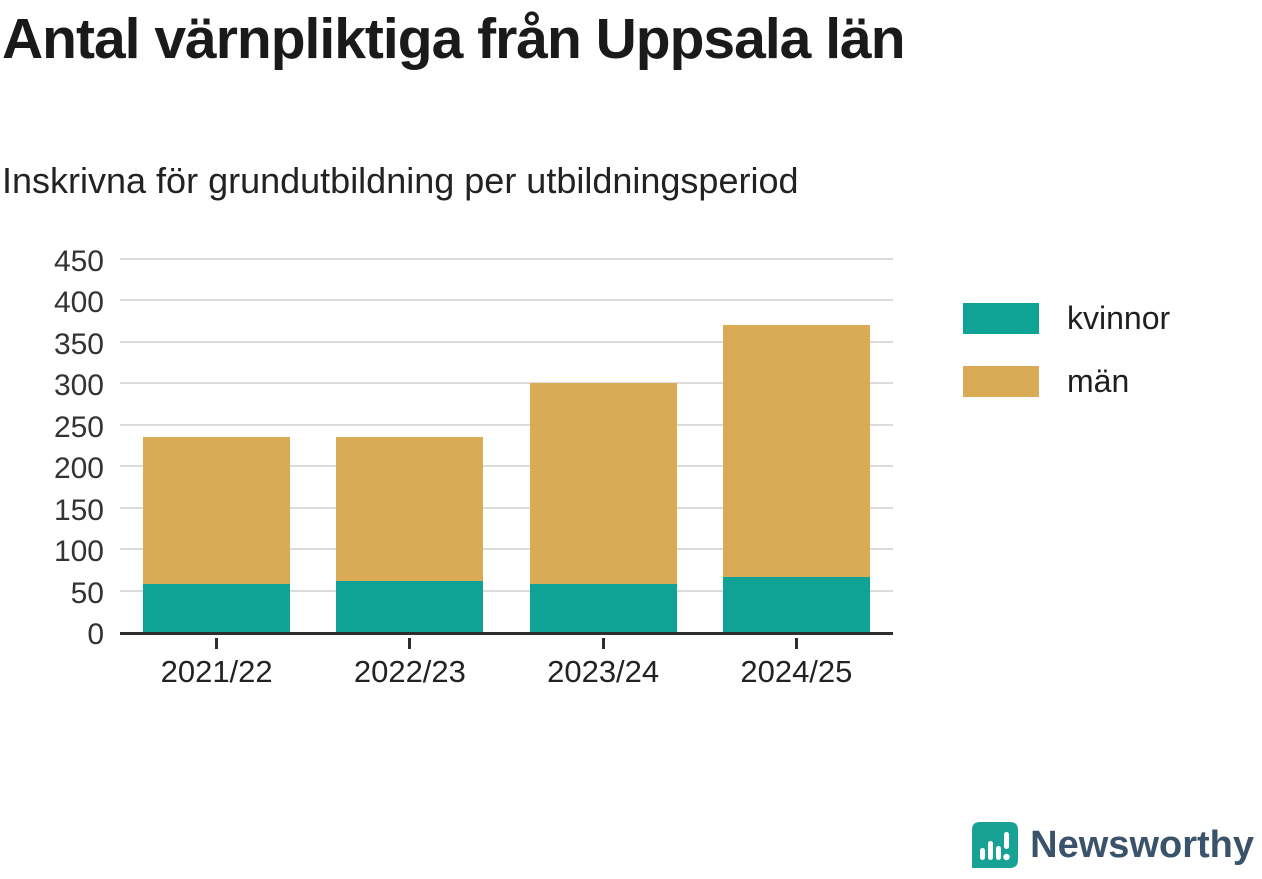 The image size is (1262, 879). I want to click on newsworthy-logo: Newsworthy, so click(1112, 845).